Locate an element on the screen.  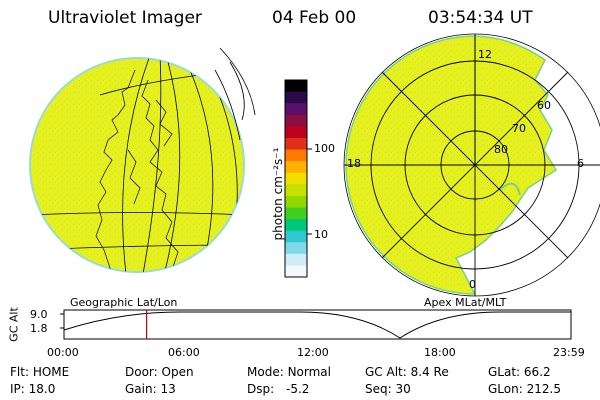
altitude-tick-9: 9.0 is located at coordinates (39, 314).